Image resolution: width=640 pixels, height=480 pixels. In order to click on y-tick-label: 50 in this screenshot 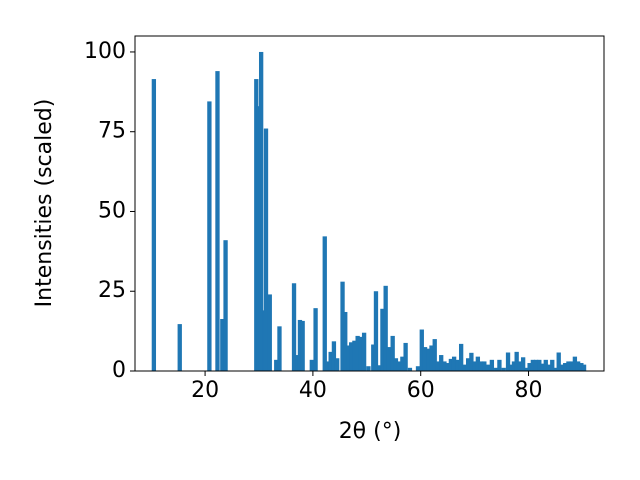, I will do `click(112, 210)`.